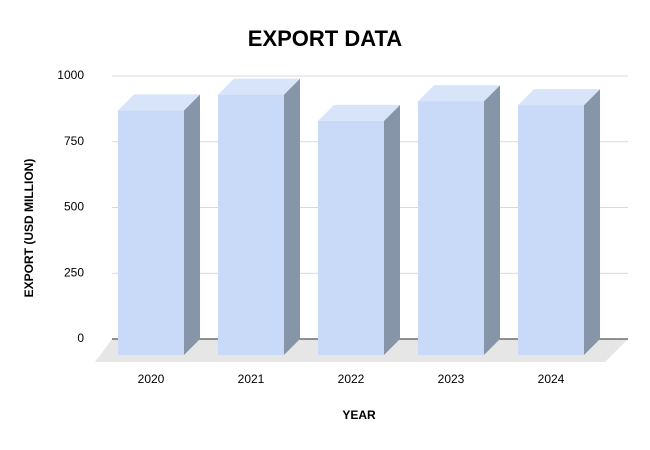  Describe the element at coordinates (29, 228) in the screenshot. I see `y-axis-title: EXPORT (USD MILLION)` at that location.